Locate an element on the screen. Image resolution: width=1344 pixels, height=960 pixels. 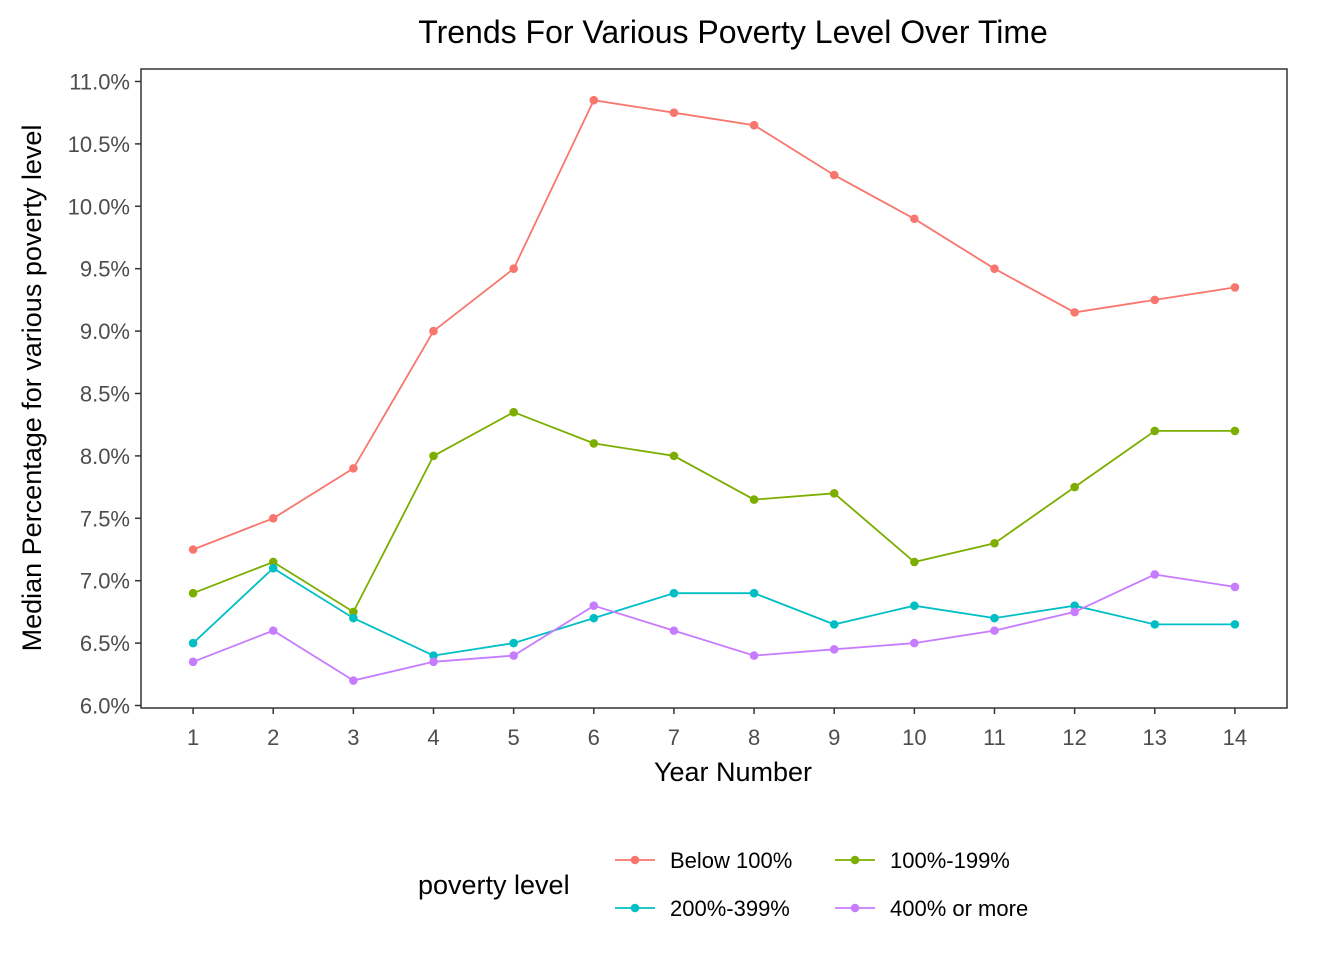
legend-label: 400% or more is located at coordinates (959, 908).